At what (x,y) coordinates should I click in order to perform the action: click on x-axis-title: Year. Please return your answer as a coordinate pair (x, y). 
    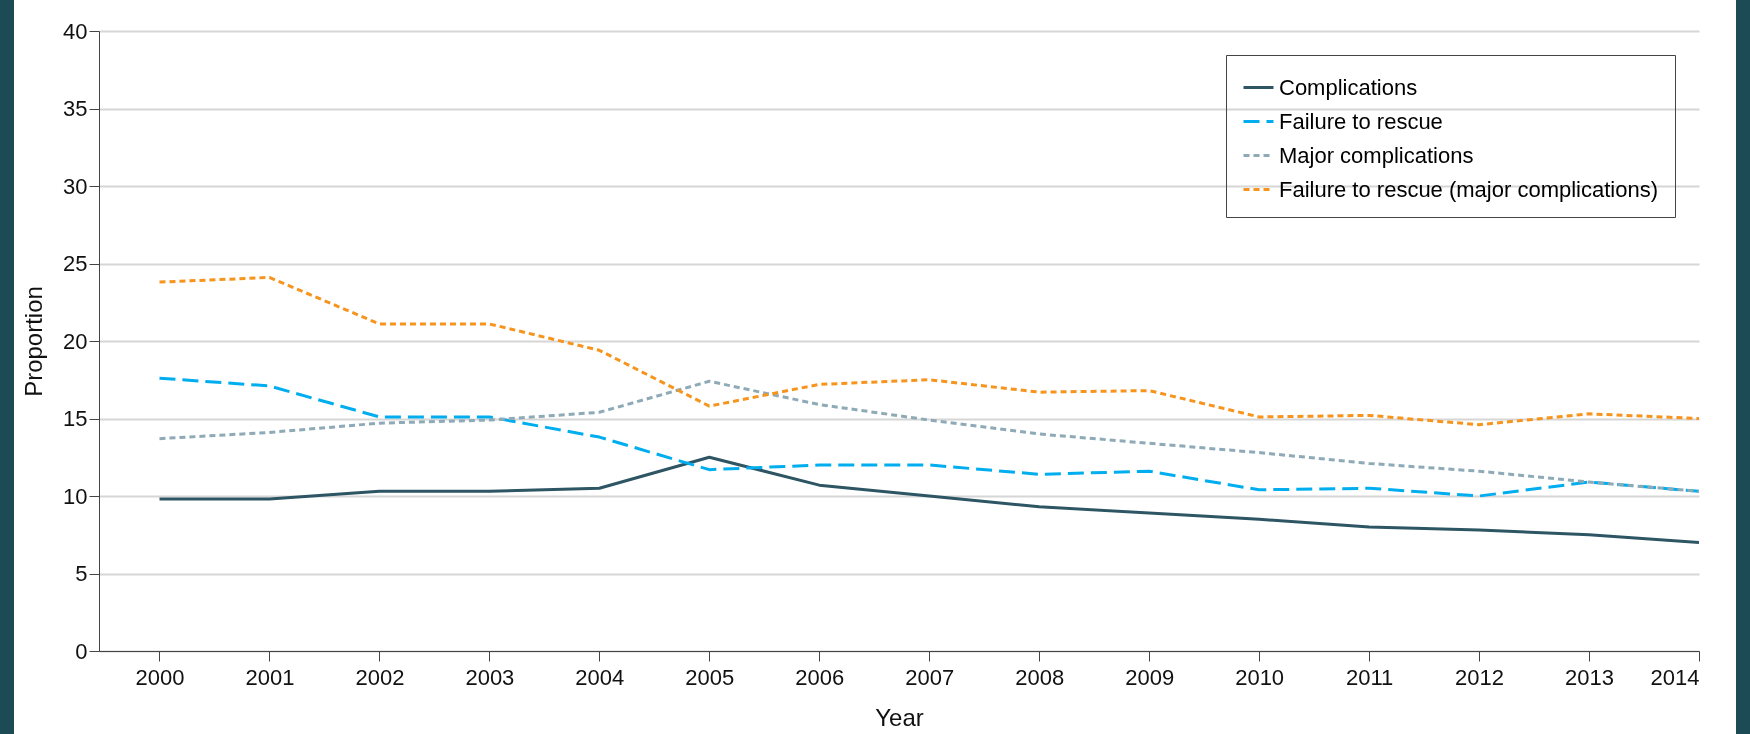
    Looking at the image, I should click on (899, 717).